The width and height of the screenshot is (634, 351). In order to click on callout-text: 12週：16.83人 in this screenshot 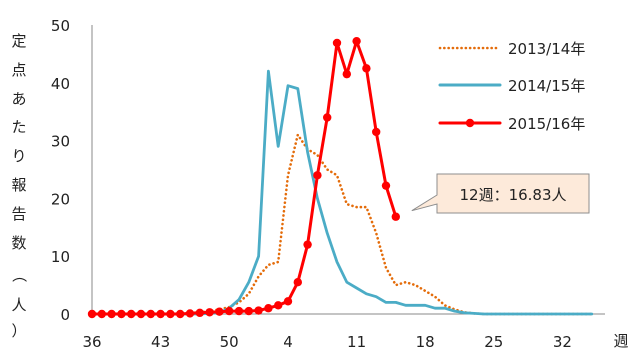, I will do `click(512, 195)`.